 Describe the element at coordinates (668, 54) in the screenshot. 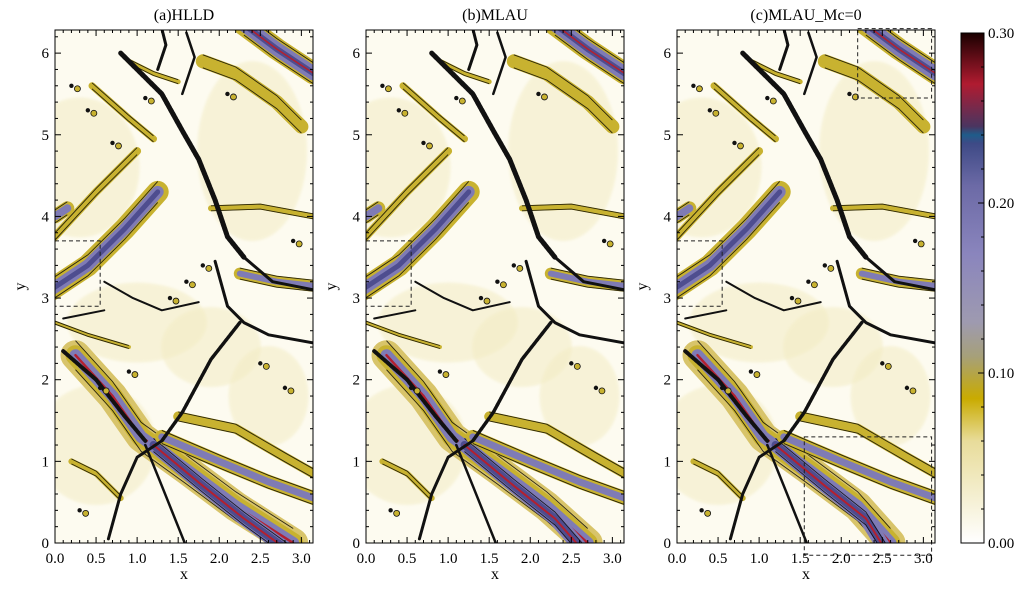

I see `y-tick-label: 6` at that location.